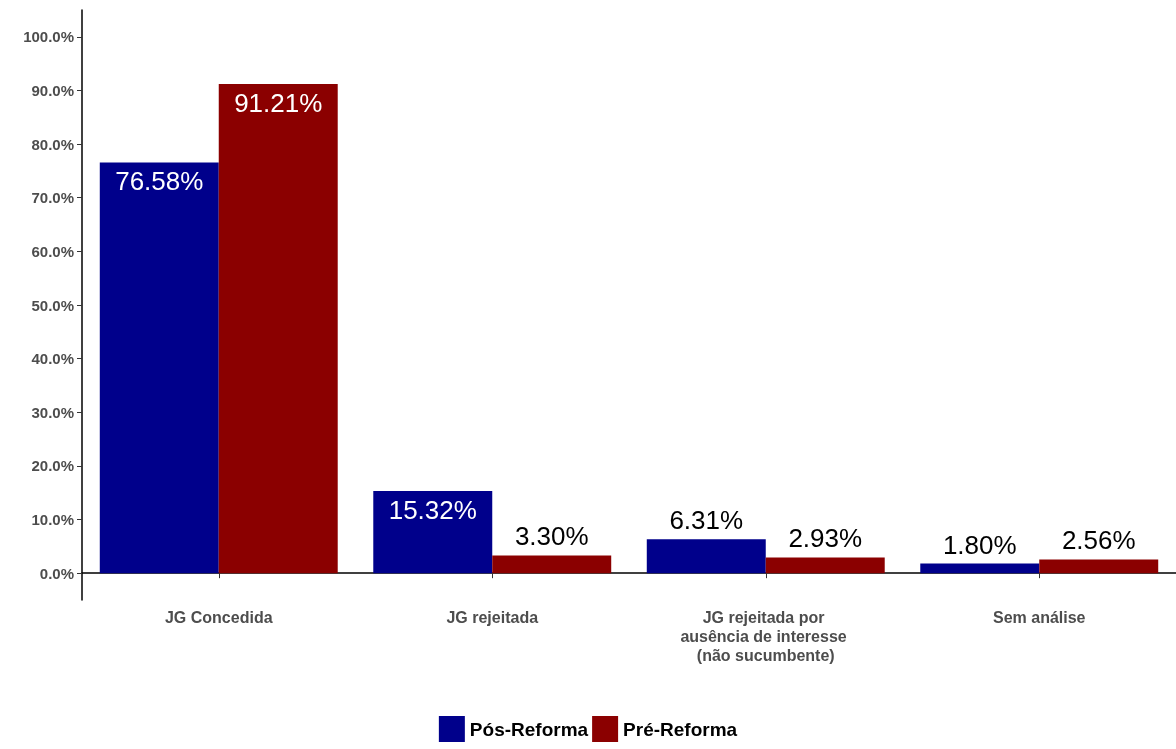 The height and width of the screenshot is (749, 1176). What do you see at coordinates (492, 617) in the screenshot?
I see `x-tick-label: JG rejeitada` at bounding box center [492, 617].